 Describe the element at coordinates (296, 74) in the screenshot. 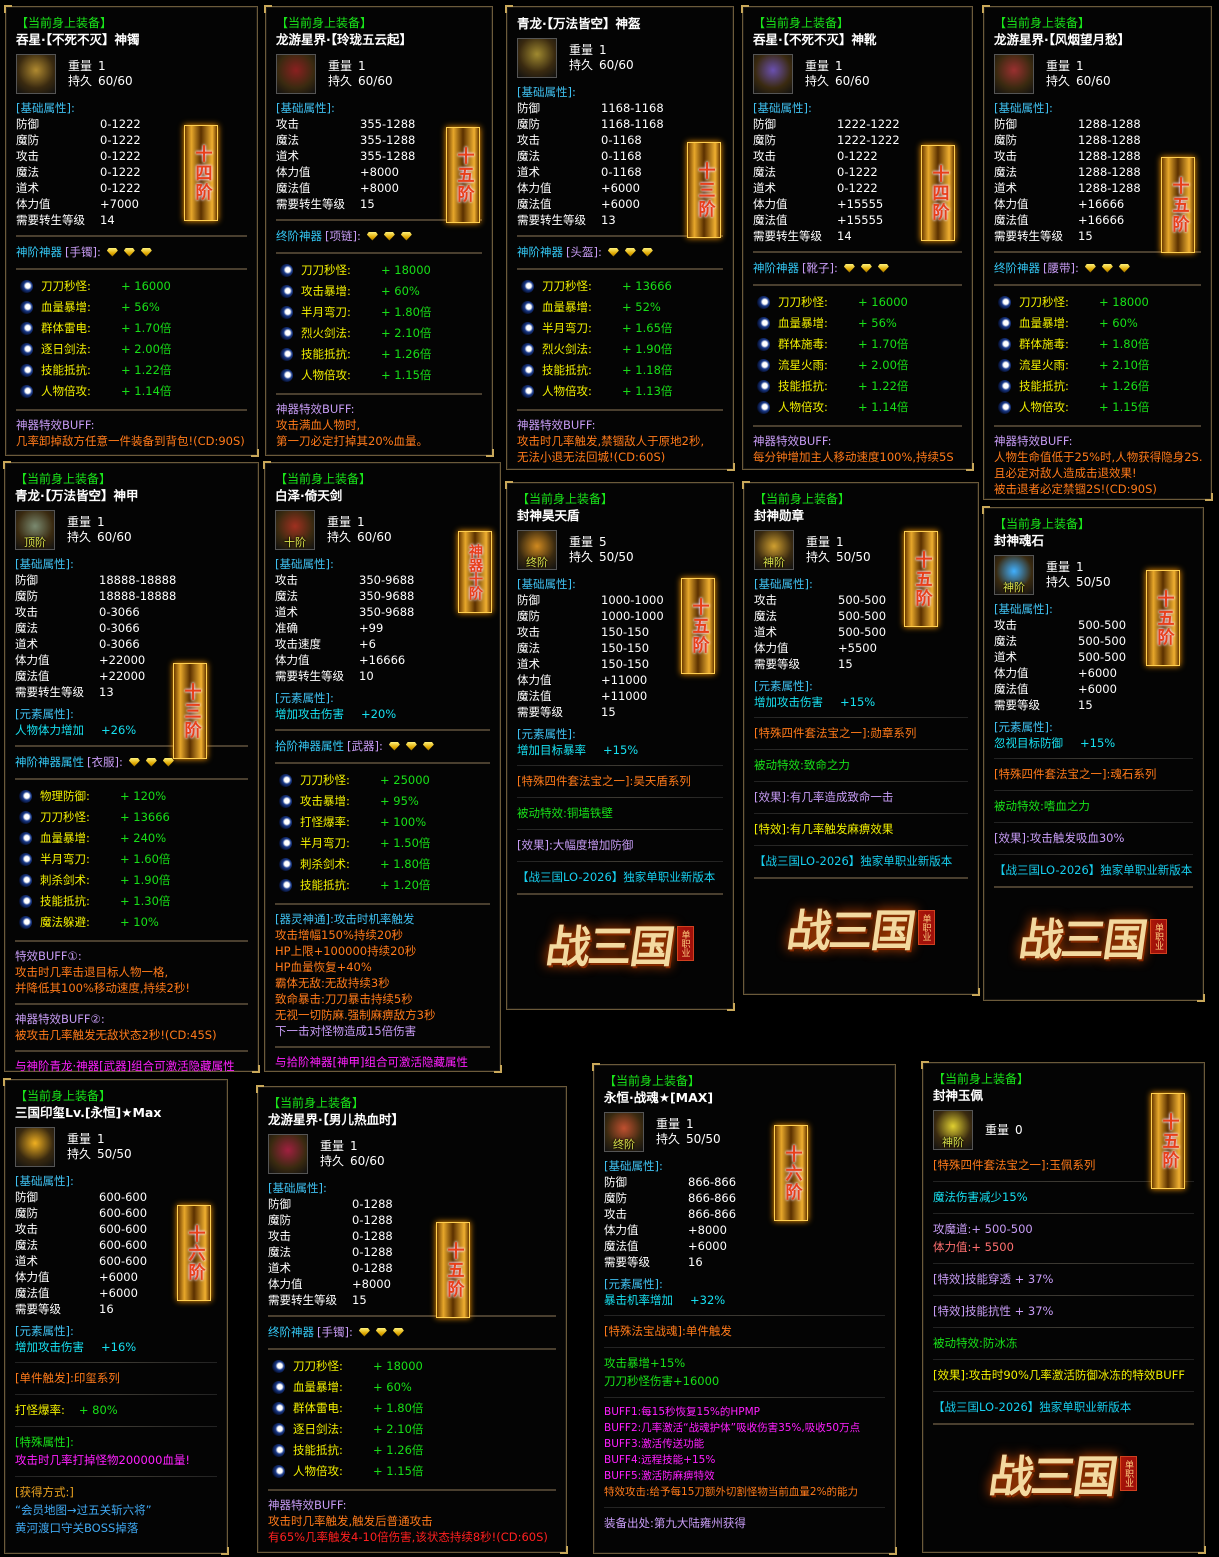

I see `necklace-icon` at that location.